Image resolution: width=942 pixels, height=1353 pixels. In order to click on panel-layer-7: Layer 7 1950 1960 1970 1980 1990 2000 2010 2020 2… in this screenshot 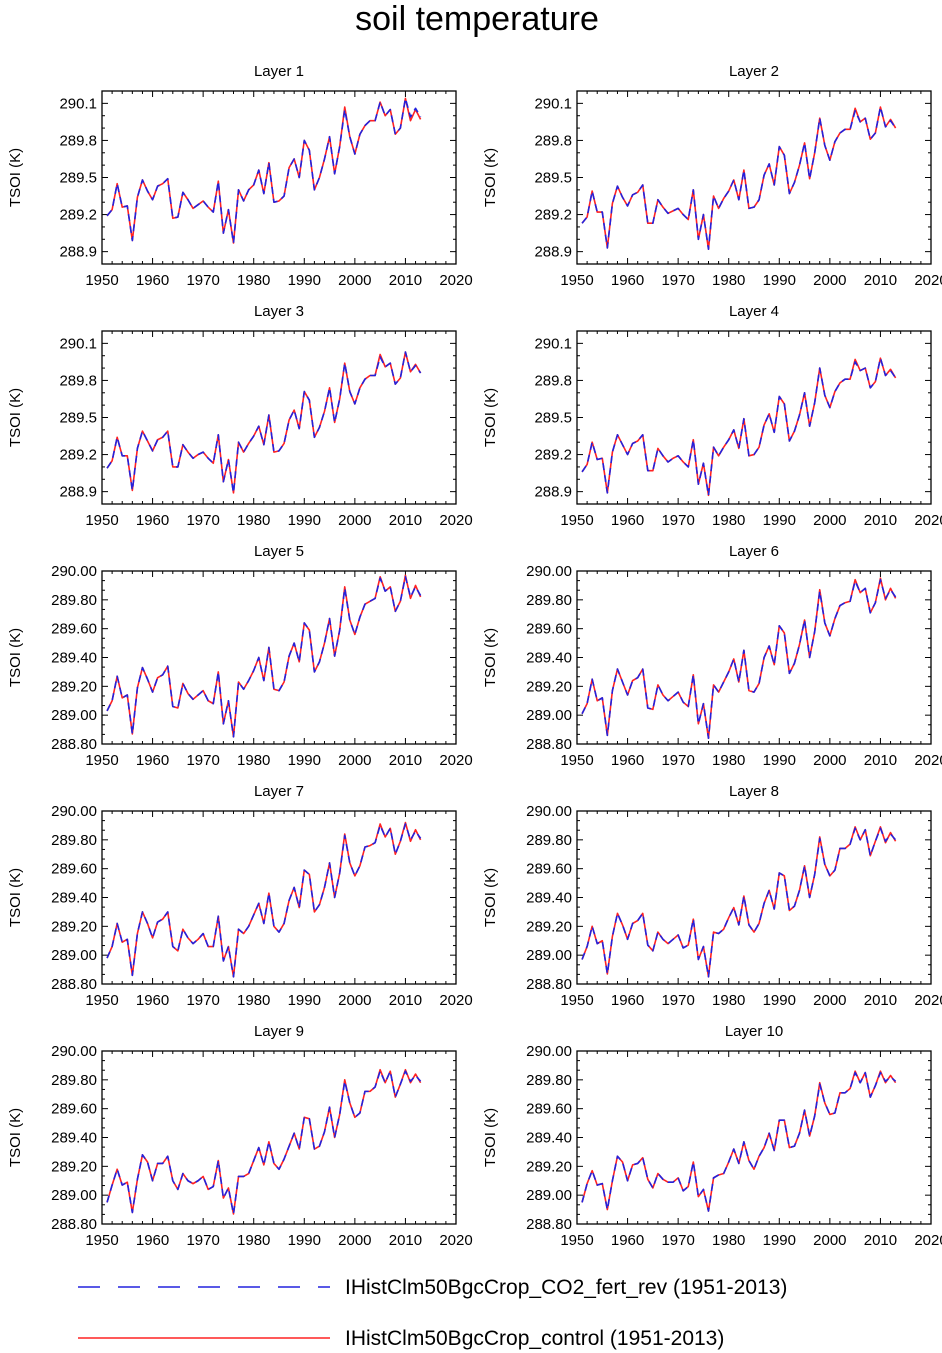, I will do `click(240, 896)`.